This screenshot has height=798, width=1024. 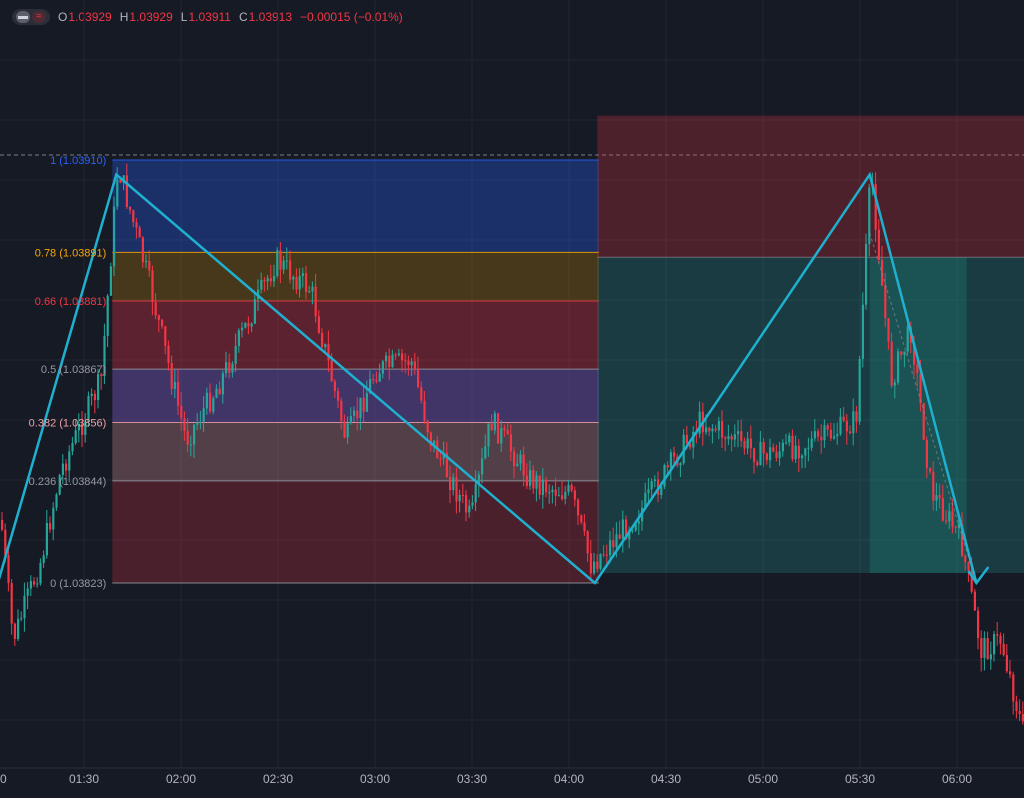 What do you see at coordinates (23, 17) in the screenshot?
I see `eye-icon: ▬` at bounding box center [23, 17].